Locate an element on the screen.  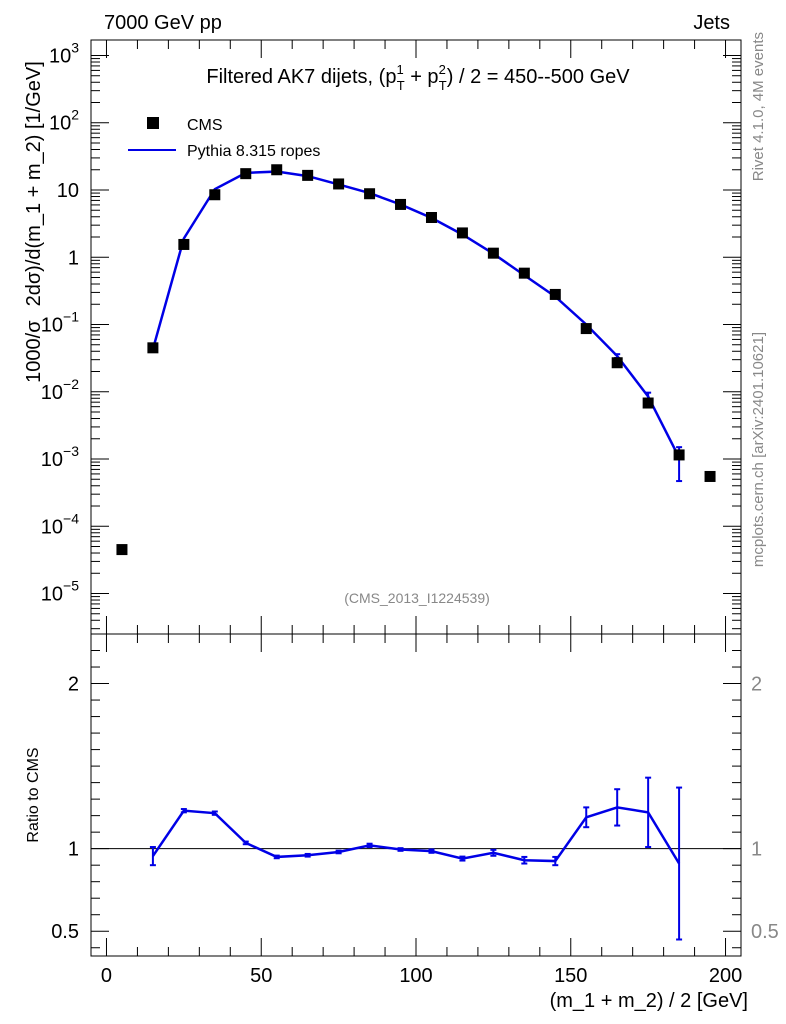
mcplots-label: mcplots.cern.ch [arXiv:2401.10621] is located at coordinates (758, 449).